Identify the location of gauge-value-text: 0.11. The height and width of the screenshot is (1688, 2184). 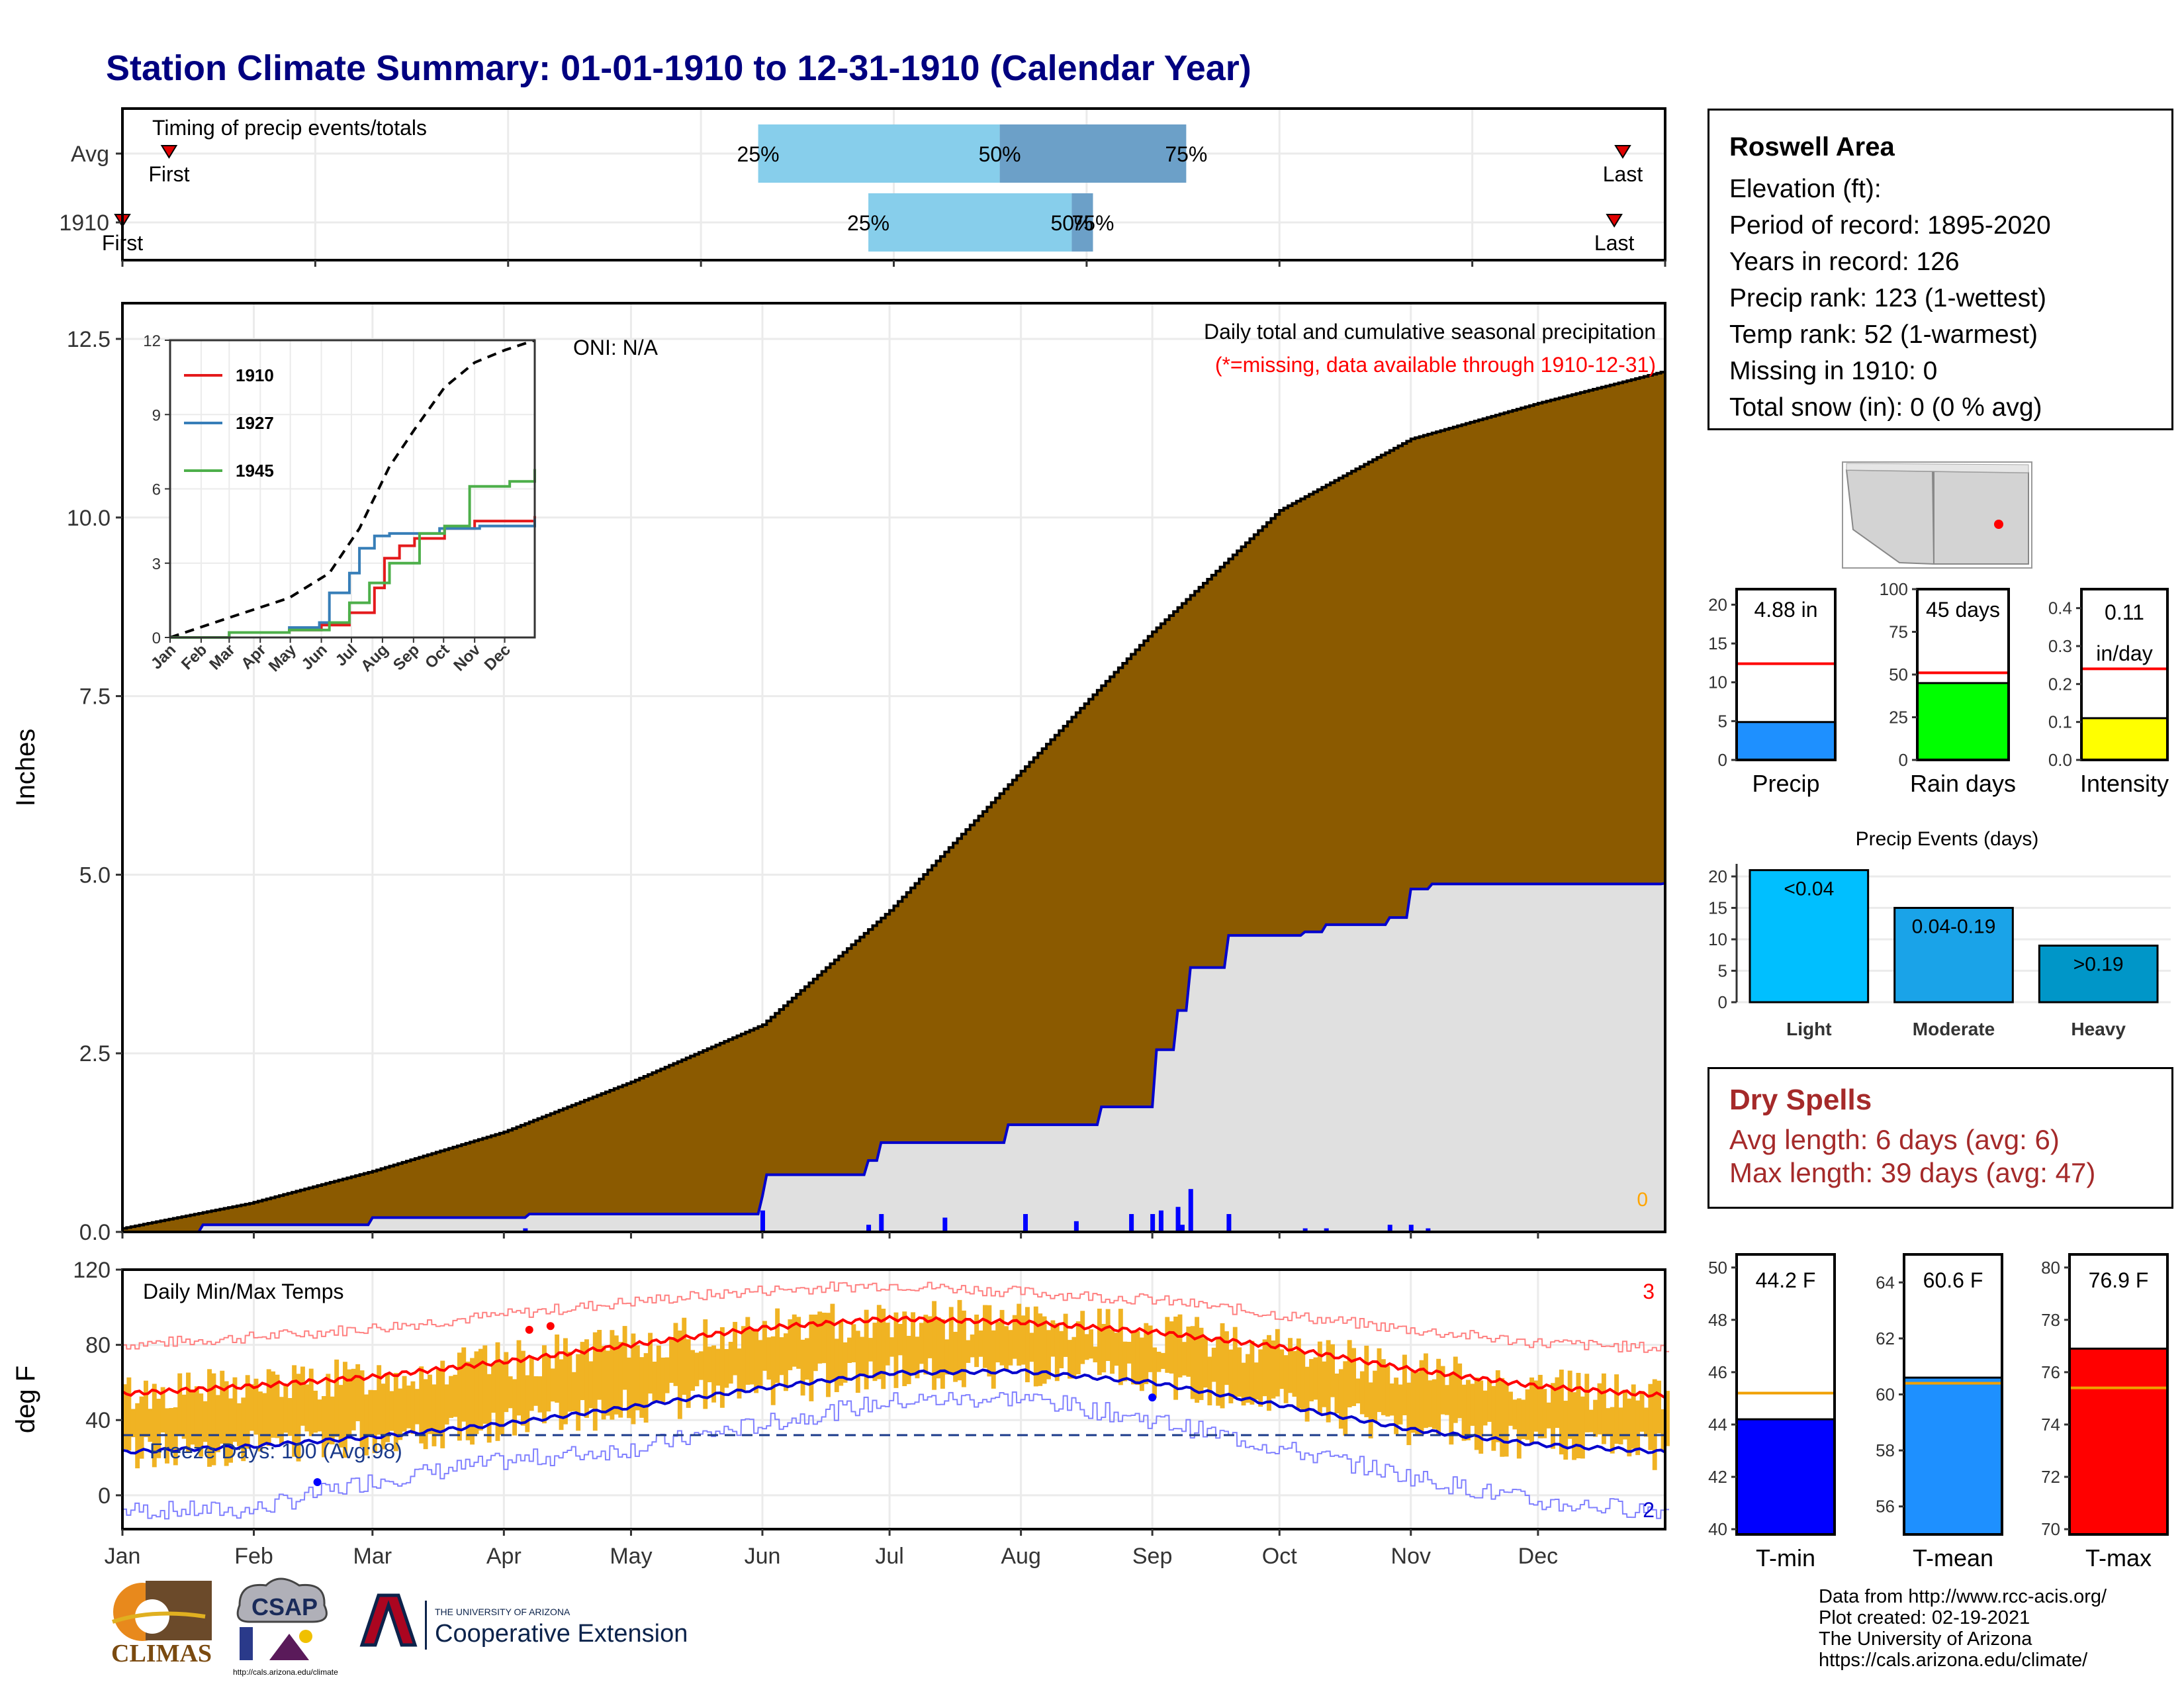
(2124, 612).